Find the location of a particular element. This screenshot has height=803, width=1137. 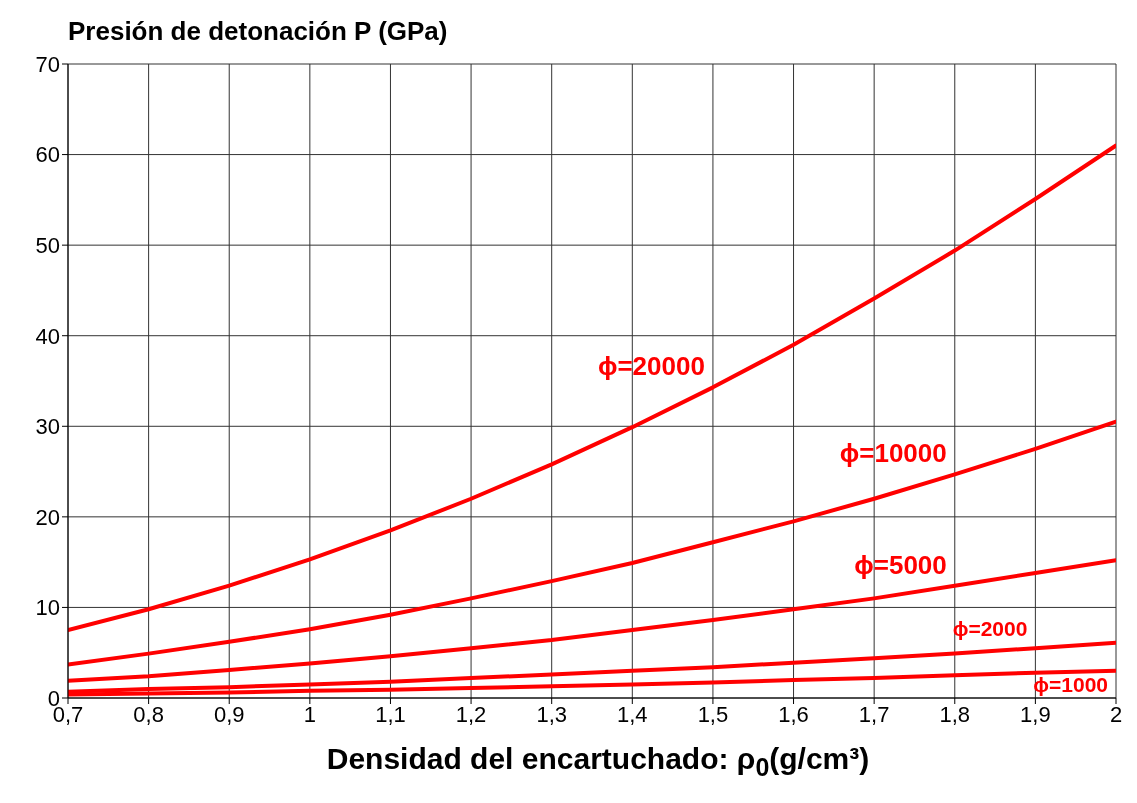

x-tick-label: 1,9 is located at coordinates (1035, 714).